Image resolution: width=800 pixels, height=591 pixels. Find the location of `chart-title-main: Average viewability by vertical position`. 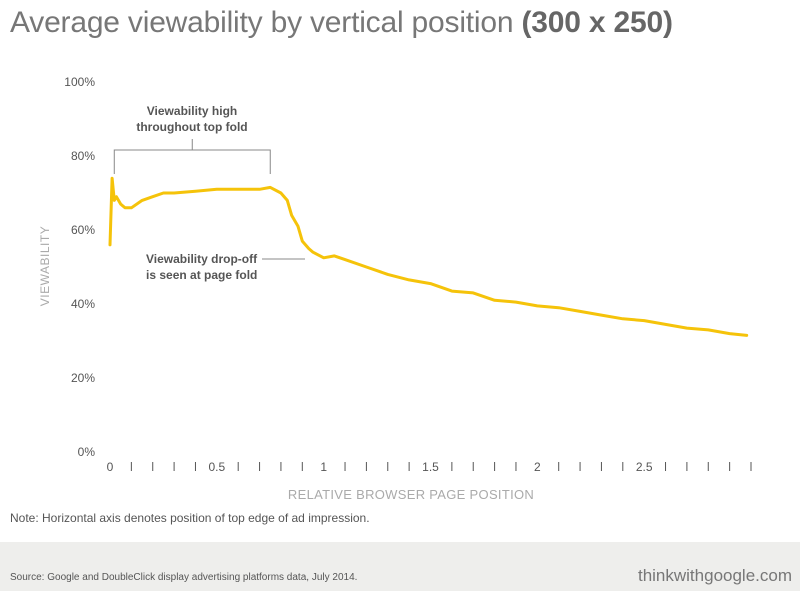

chart-title-main: Average viewability by vertical position is located at coordinates (266, 22).